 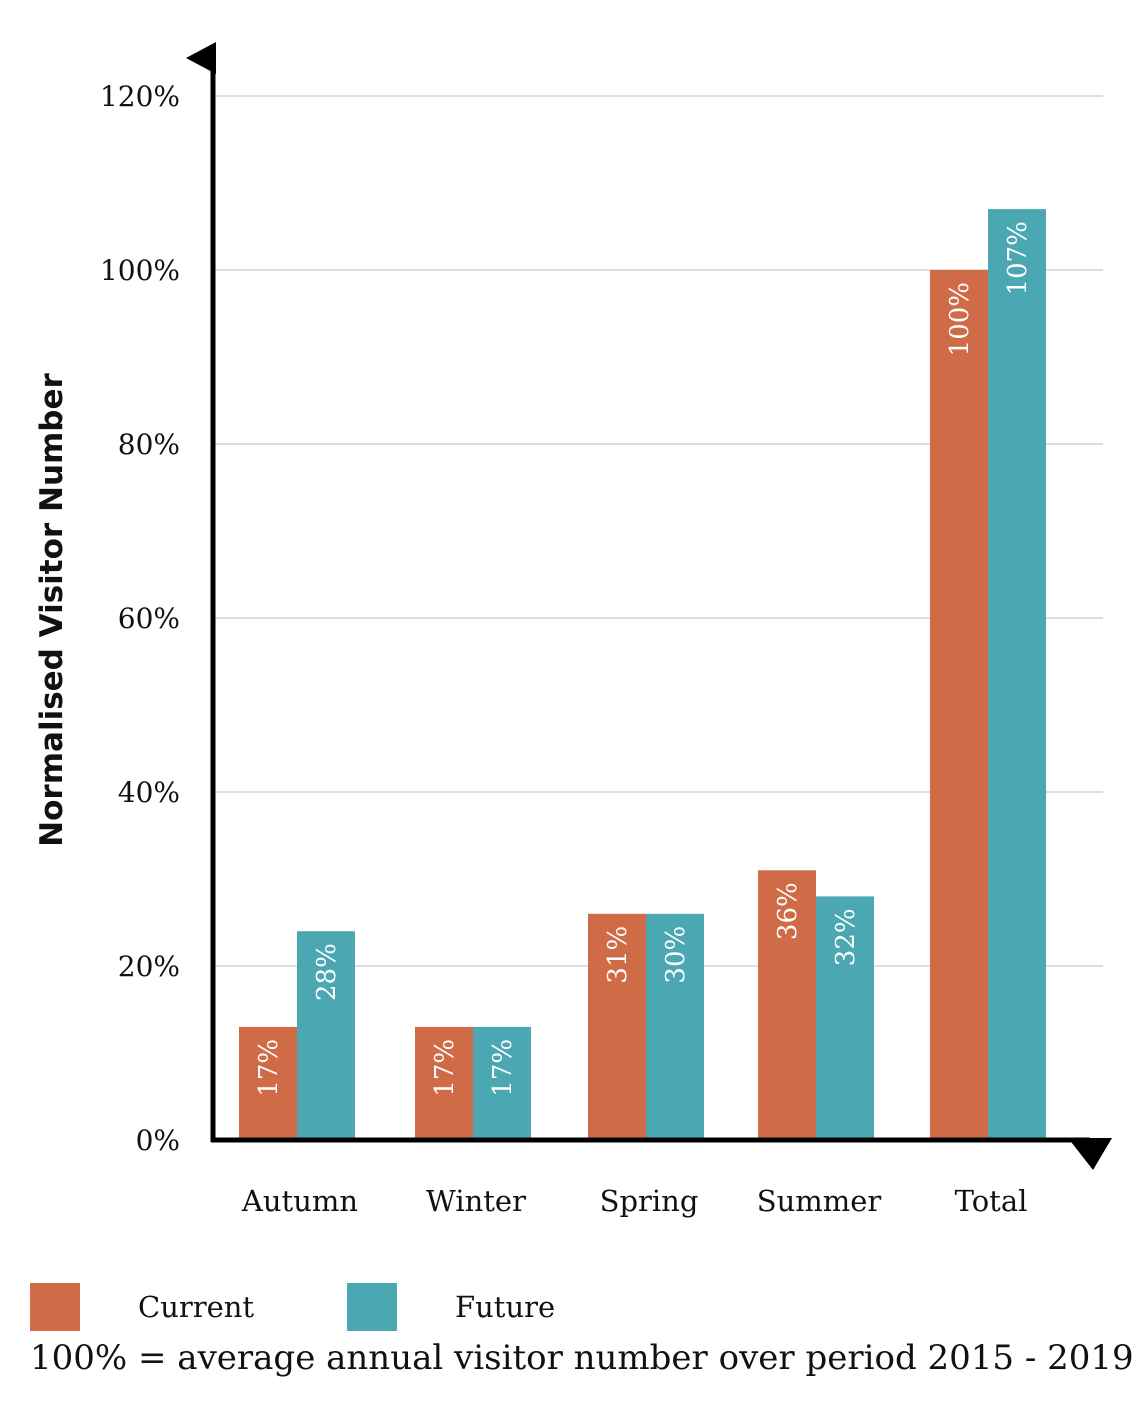 What do you see at coordinates (451, 1307) in the screenshot?
I see `legend-item-future: Future` at bounding box center [451, 1307].